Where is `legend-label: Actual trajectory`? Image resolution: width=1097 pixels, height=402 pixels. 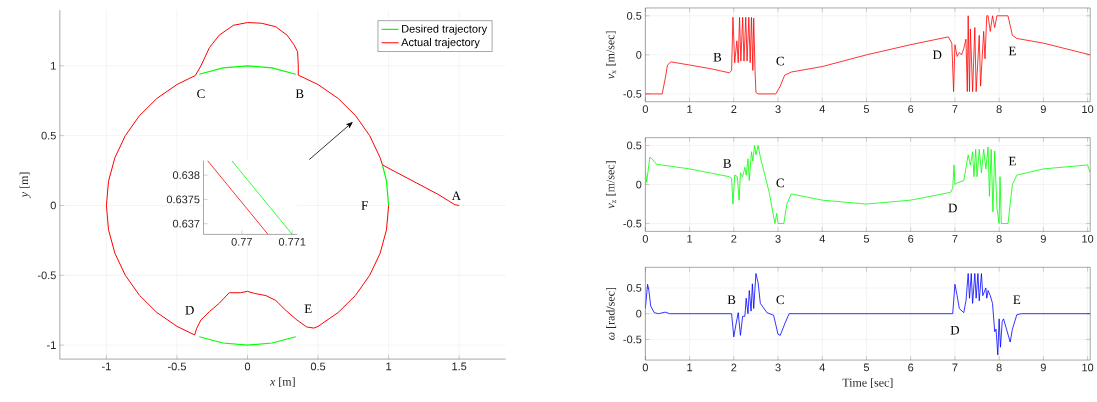
legend-label: Actual trajectory is located at coordinates (440, 43).